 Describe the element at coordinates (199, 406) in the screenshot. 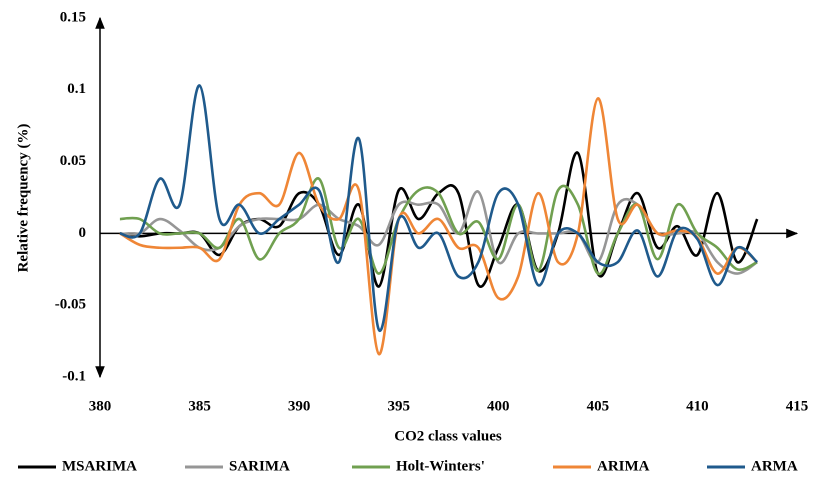

I see `x-tick-label: 385` at that location.